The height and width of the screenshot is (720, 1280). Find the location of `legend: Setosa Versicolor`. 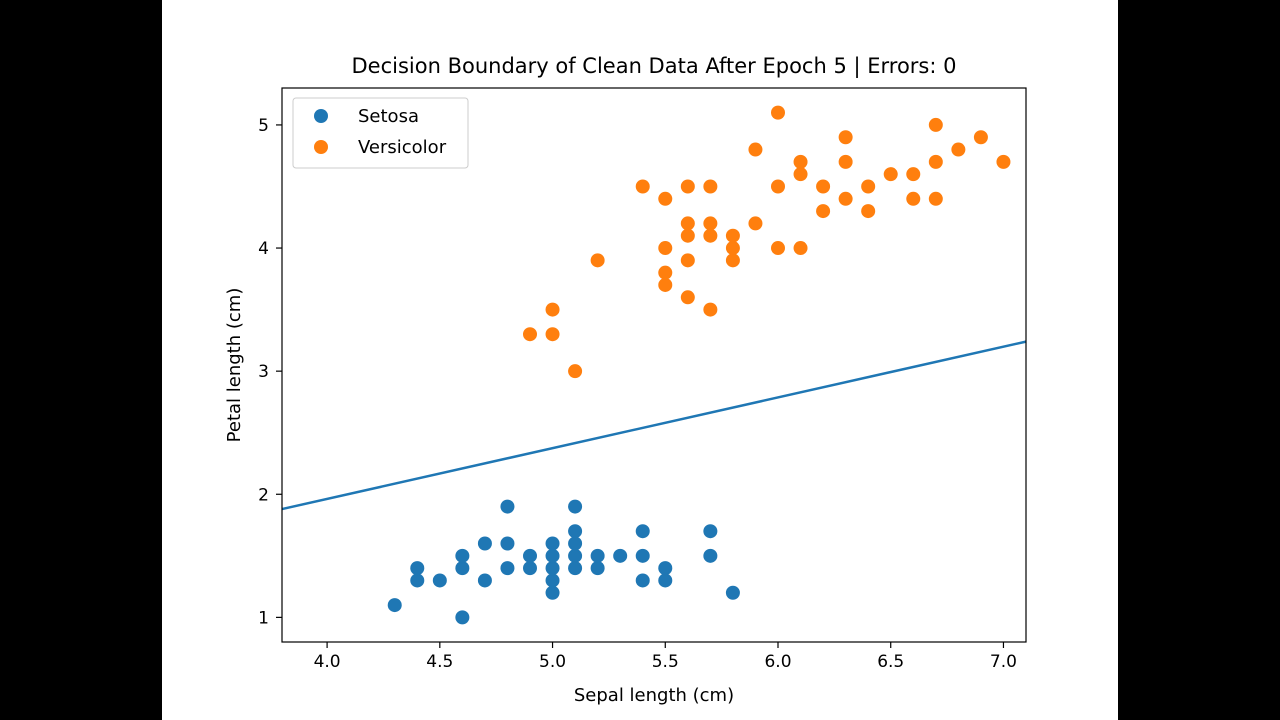

legend: Setosa Versicolor is located at coordinates (380, 133).